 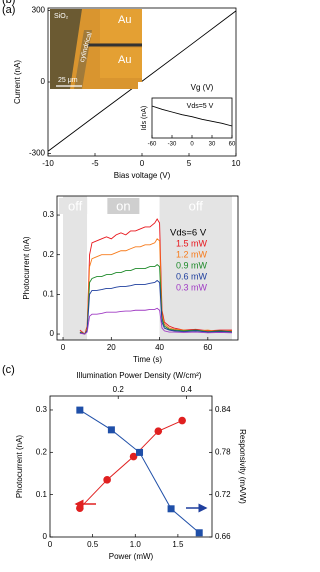 I want to click on panel-label: (b), so click(x=8, y=3).